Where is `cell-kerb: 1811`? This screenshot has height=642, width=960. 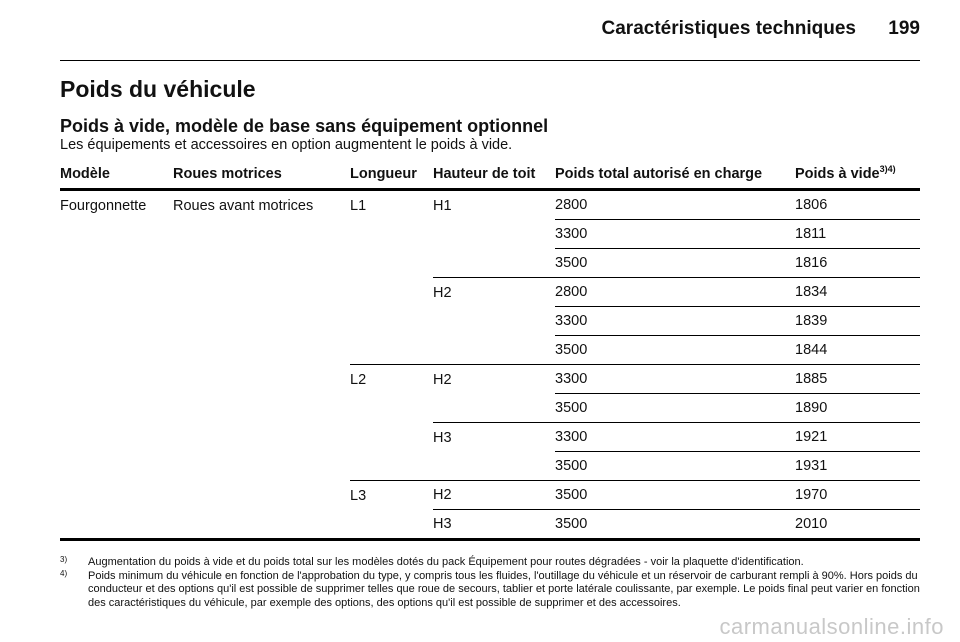
cell-kerb: 1811 is located at coordinates (857, 234).